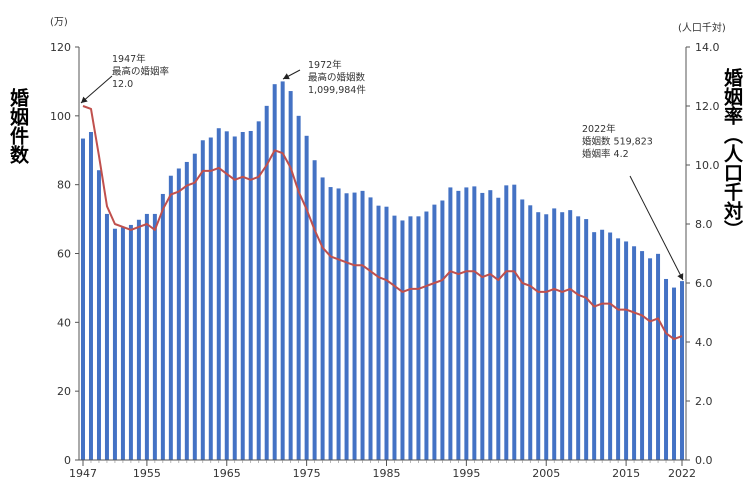 Image resolution: width=750 pixels, height=500 pixels. Describe the element at coordinates (617, 142) in the screenshot. I see `annotation-text-2022: 婚姻数 519,823` at that location.